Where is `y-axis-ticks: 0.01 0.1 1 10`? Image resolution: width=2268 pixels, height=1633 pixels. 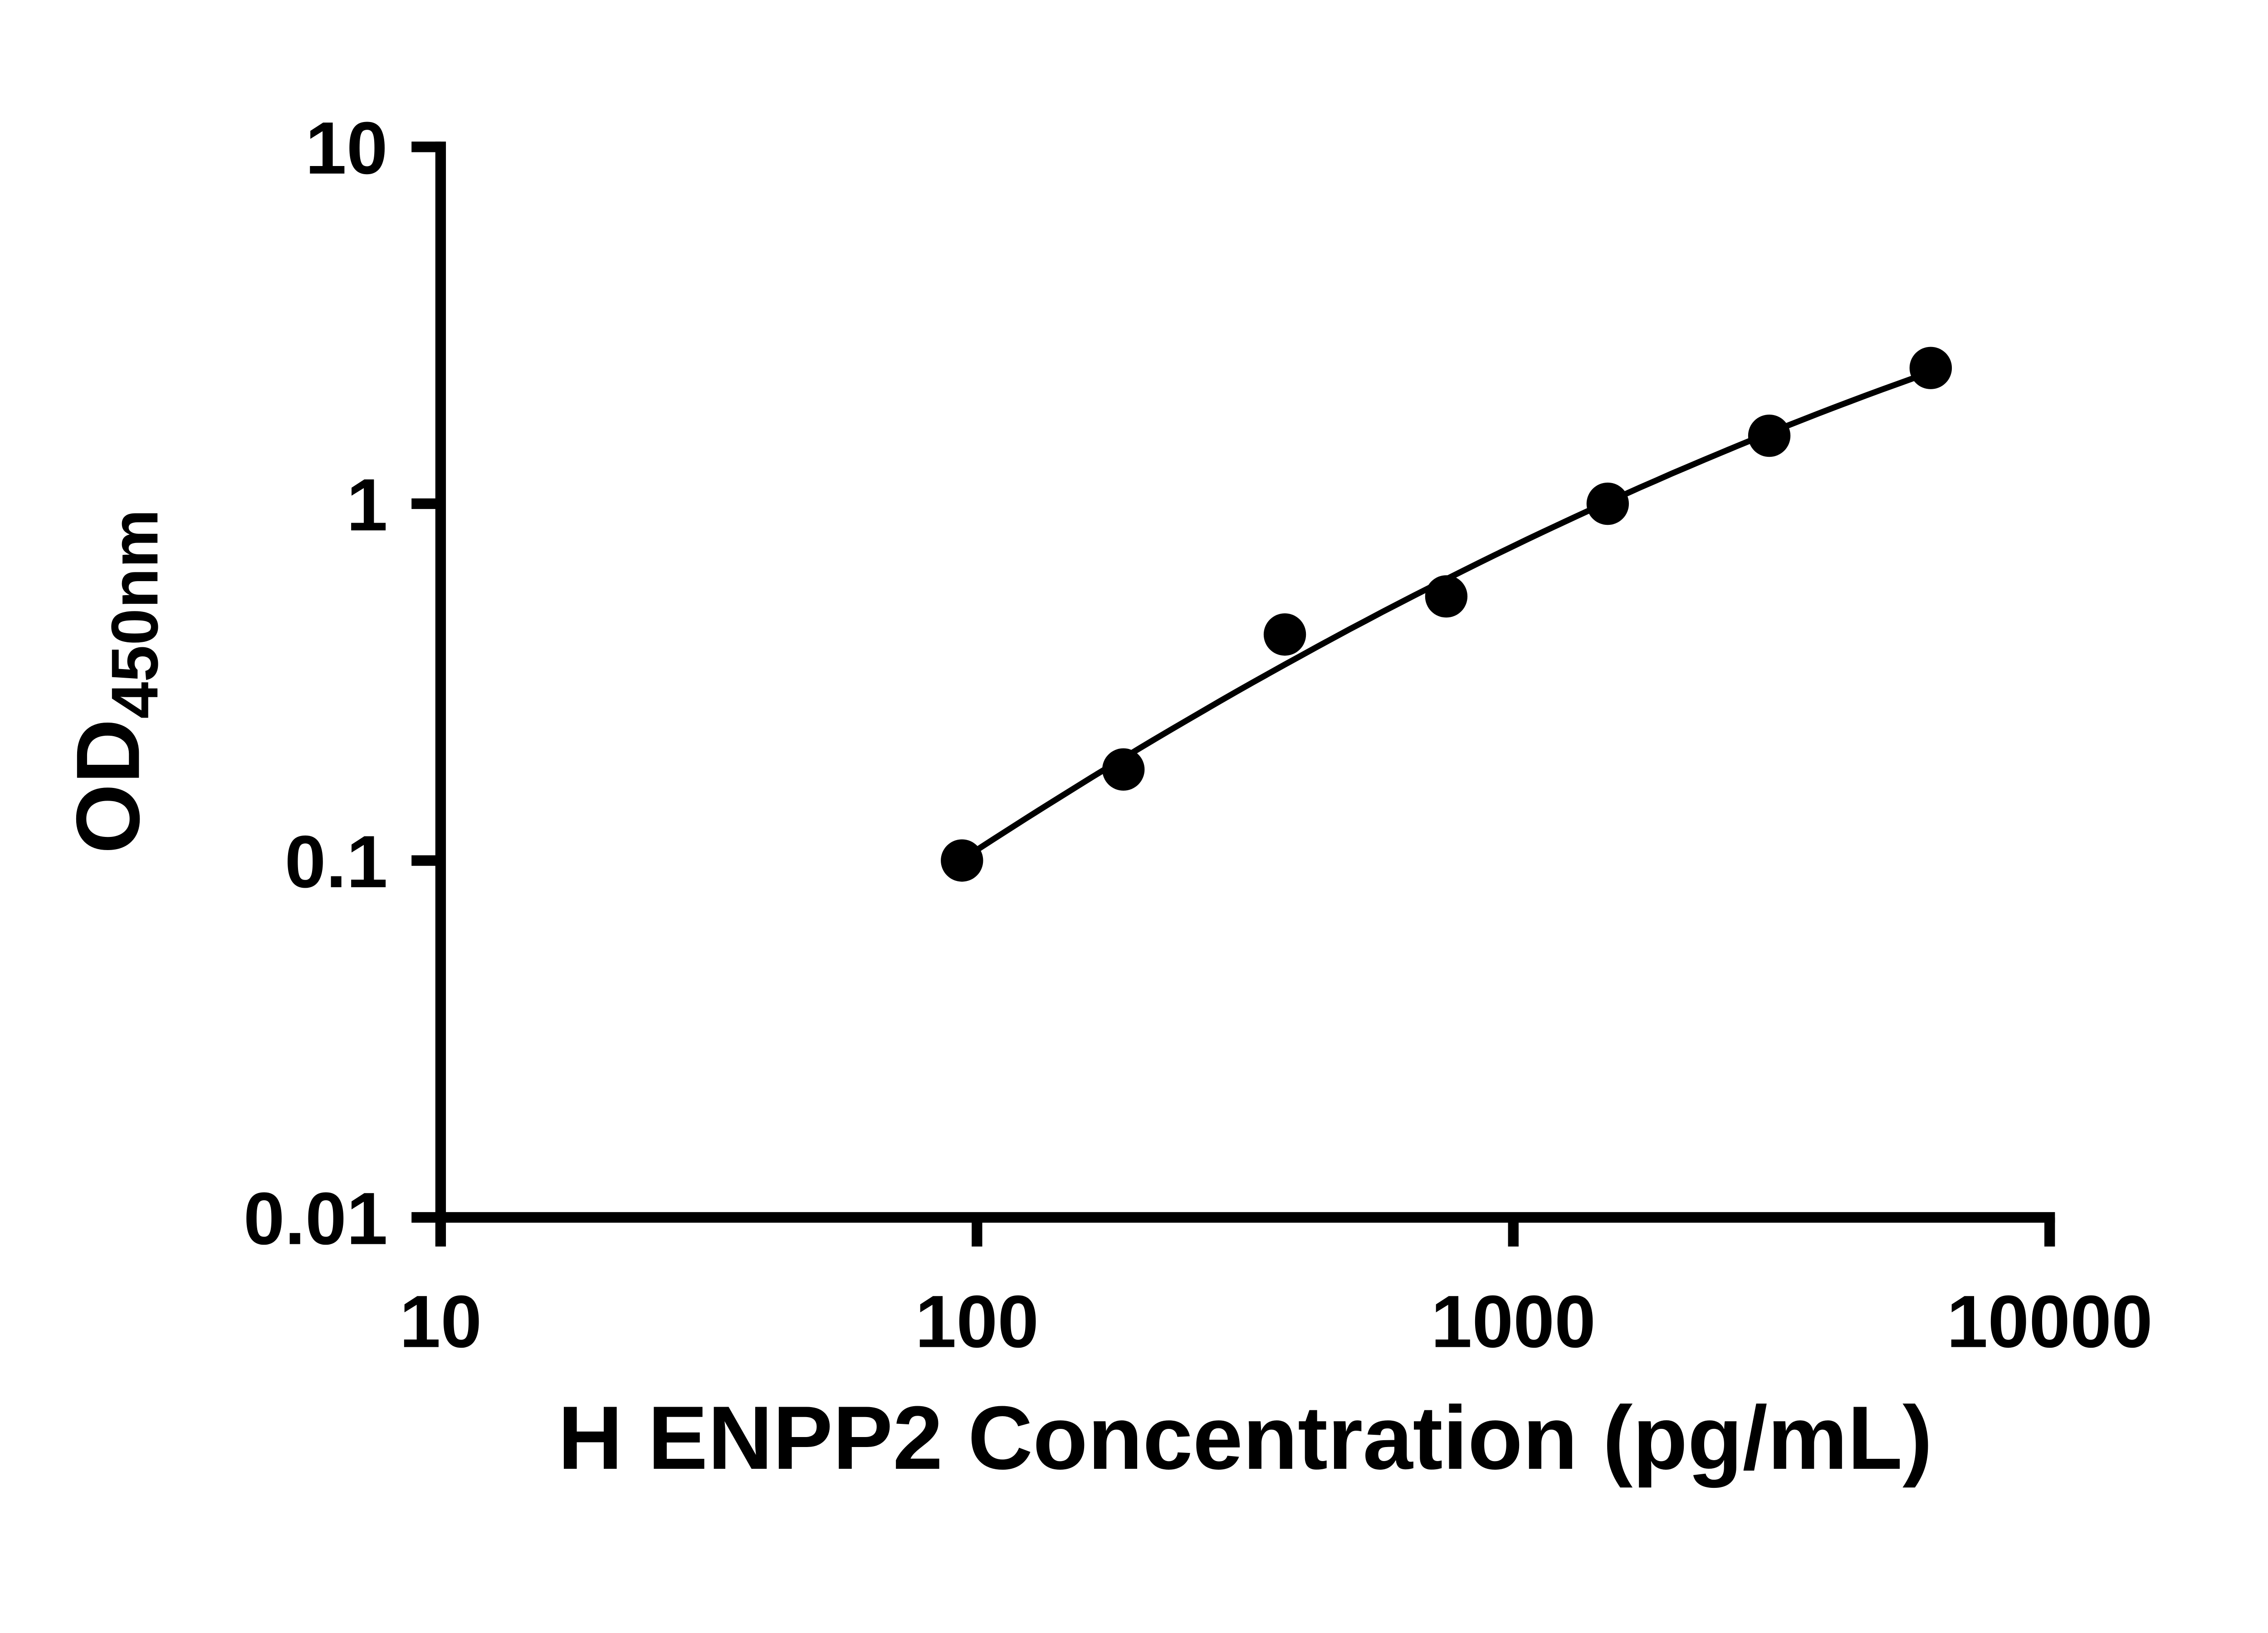 y-axis-ticks: 0.01 0.1 1 10 is located at coordinates (343, 683).